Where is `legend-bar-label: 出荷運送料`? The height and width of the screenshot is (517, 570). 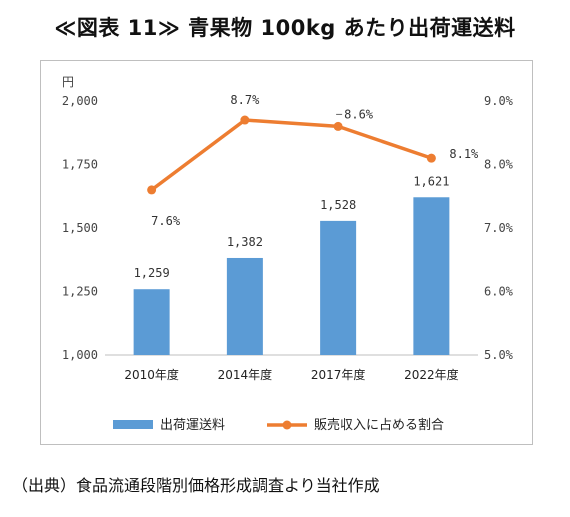
legend-bar-label: 出荷運送料 is located at coordinates (192, 425).